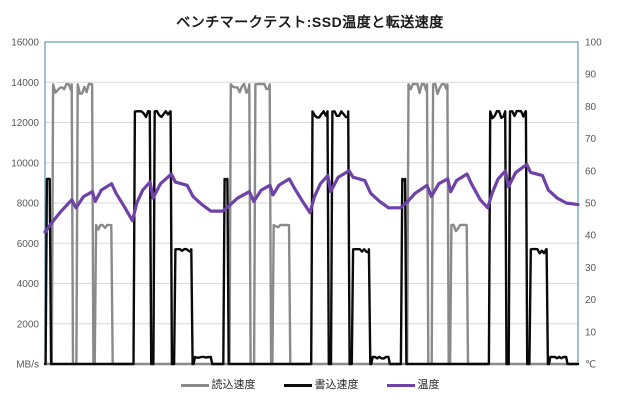 This screenshot has width=620, height=400. What do you see at coordinates (28, 324) in the screenshot?
I see `svg-text: 2000` at bounding box center [28, 324].